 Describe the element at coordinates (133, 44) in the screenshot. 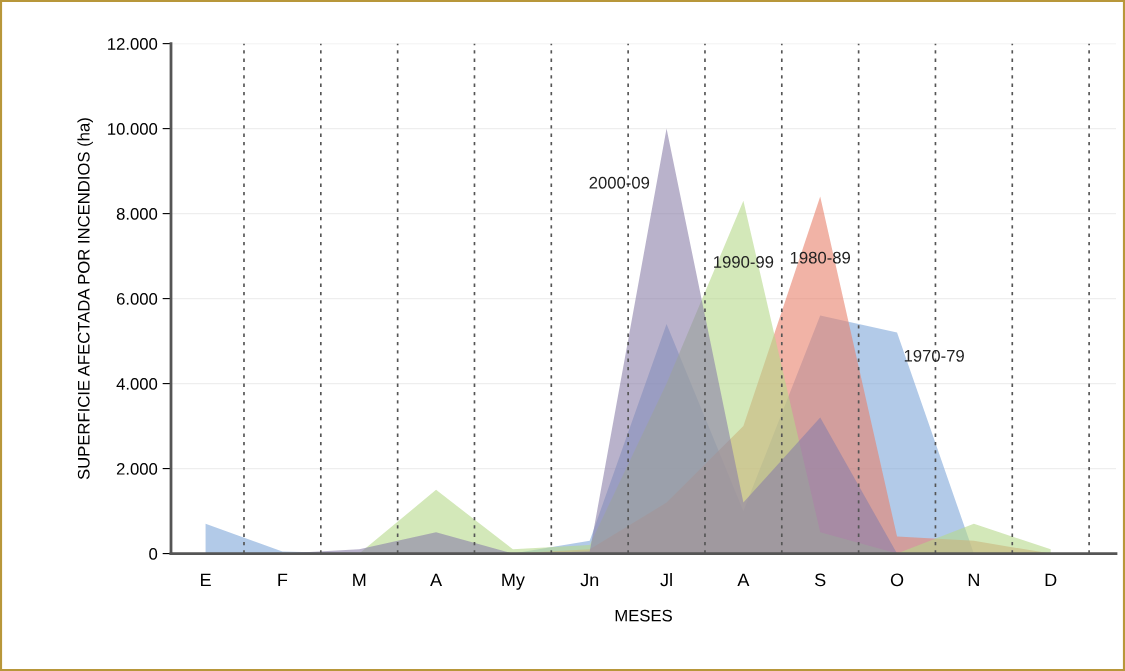

I see `y-tick-label: 12.000` at that location.